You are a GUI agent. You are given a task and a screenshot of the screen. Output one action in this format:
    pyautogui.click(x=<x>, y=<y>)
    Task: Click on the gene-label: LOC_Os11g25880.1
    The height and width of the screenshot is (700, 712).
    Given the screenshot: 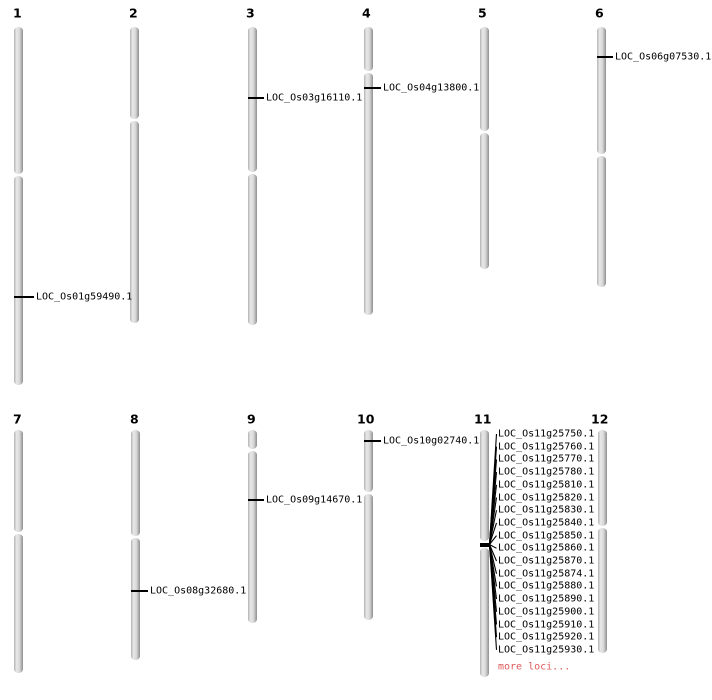 What is the action you would take?
    pyautogui.click(x=546, y=586)
    